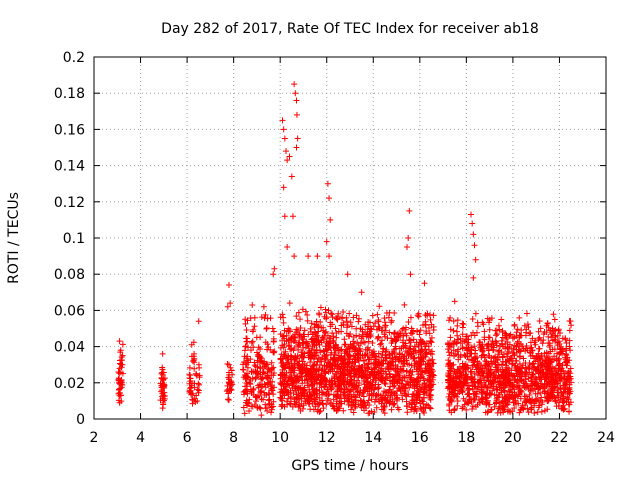 The height and width of the screenshot is (480, 640). What do you see at coordinates (327, 438) in the screenshot?
I see `x-tick-label: 12` at bounding box center [327, 438].